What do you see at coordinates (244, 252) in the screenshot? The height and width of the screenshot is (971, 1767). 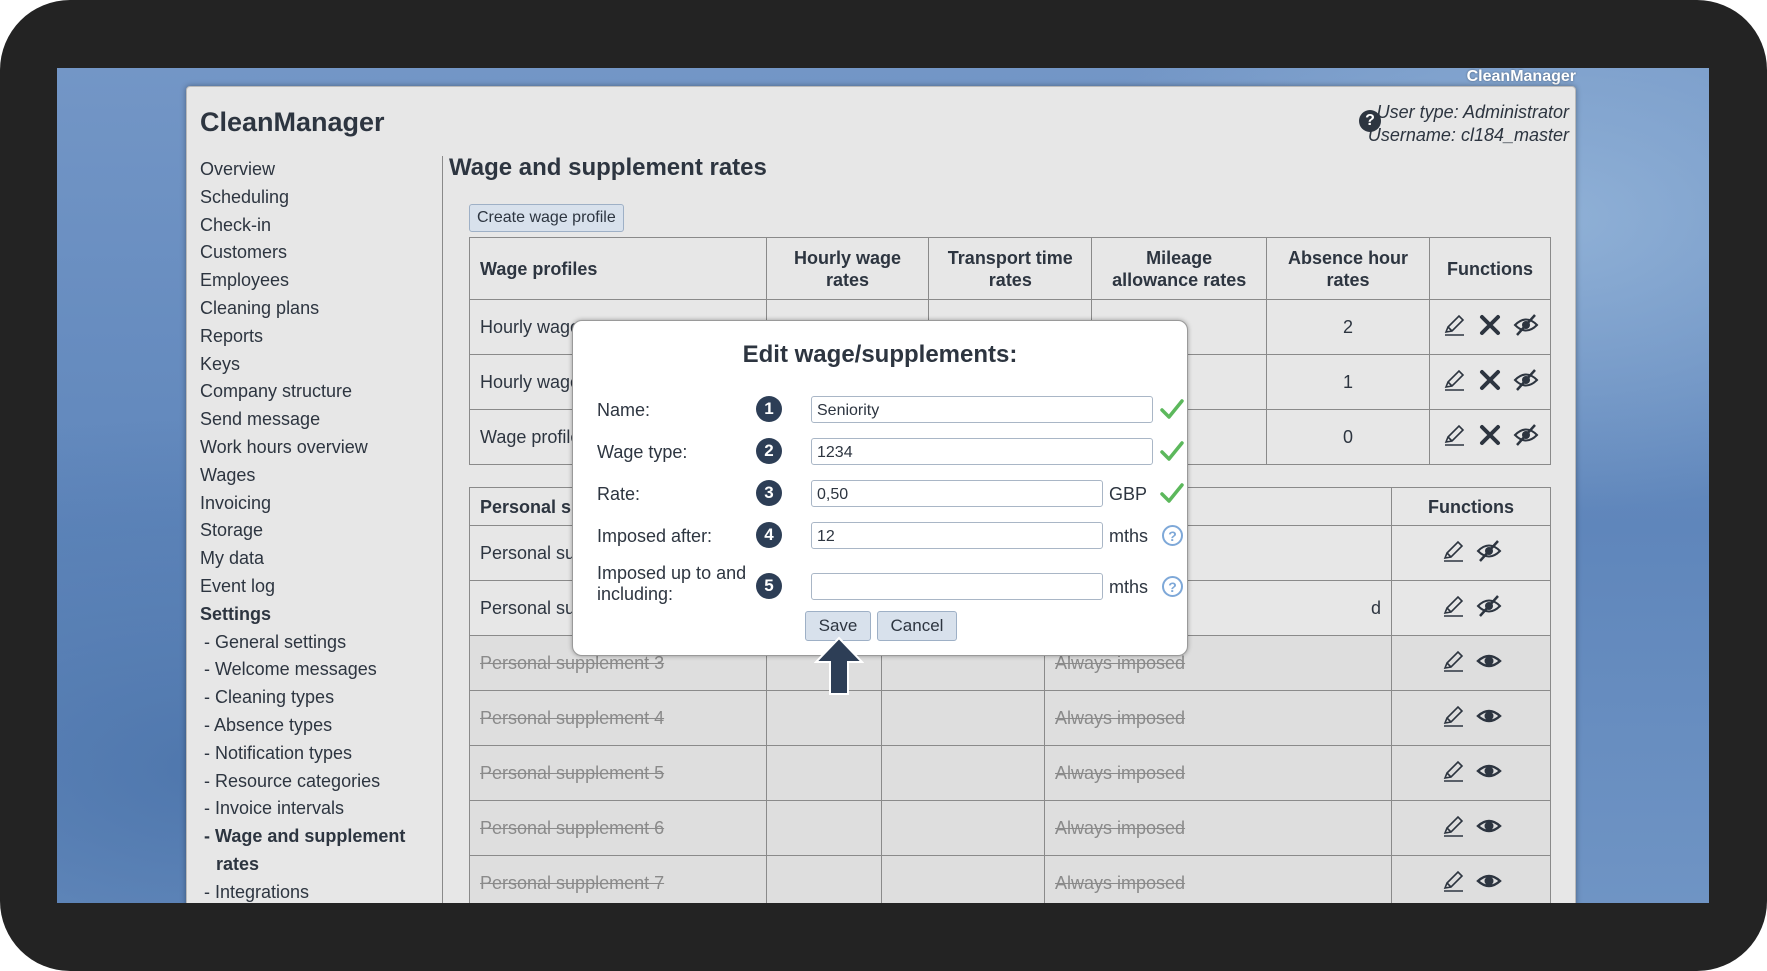 I see `sidebar-item-customers: Customers` at bounding box center [244, 252].